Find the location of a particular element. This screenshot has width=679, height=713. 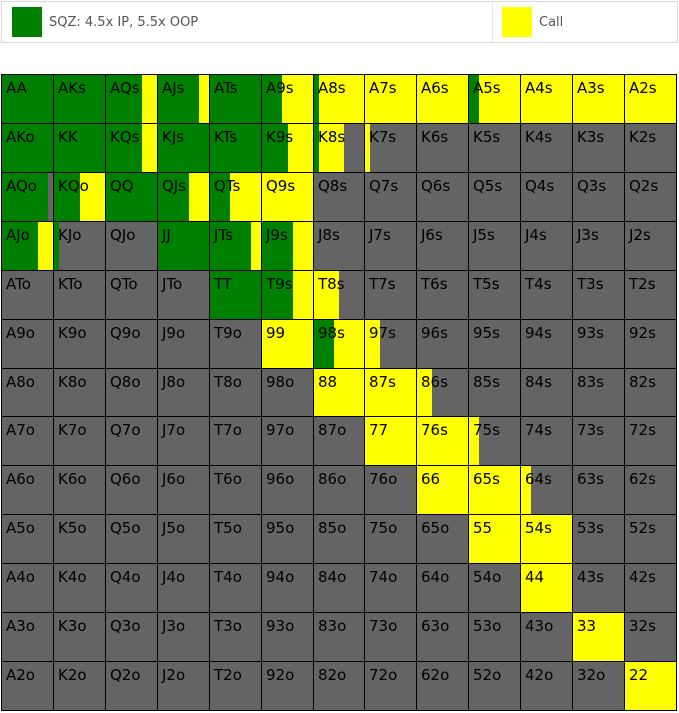

hand-cell: 99 is located at coordinates (288, 344).